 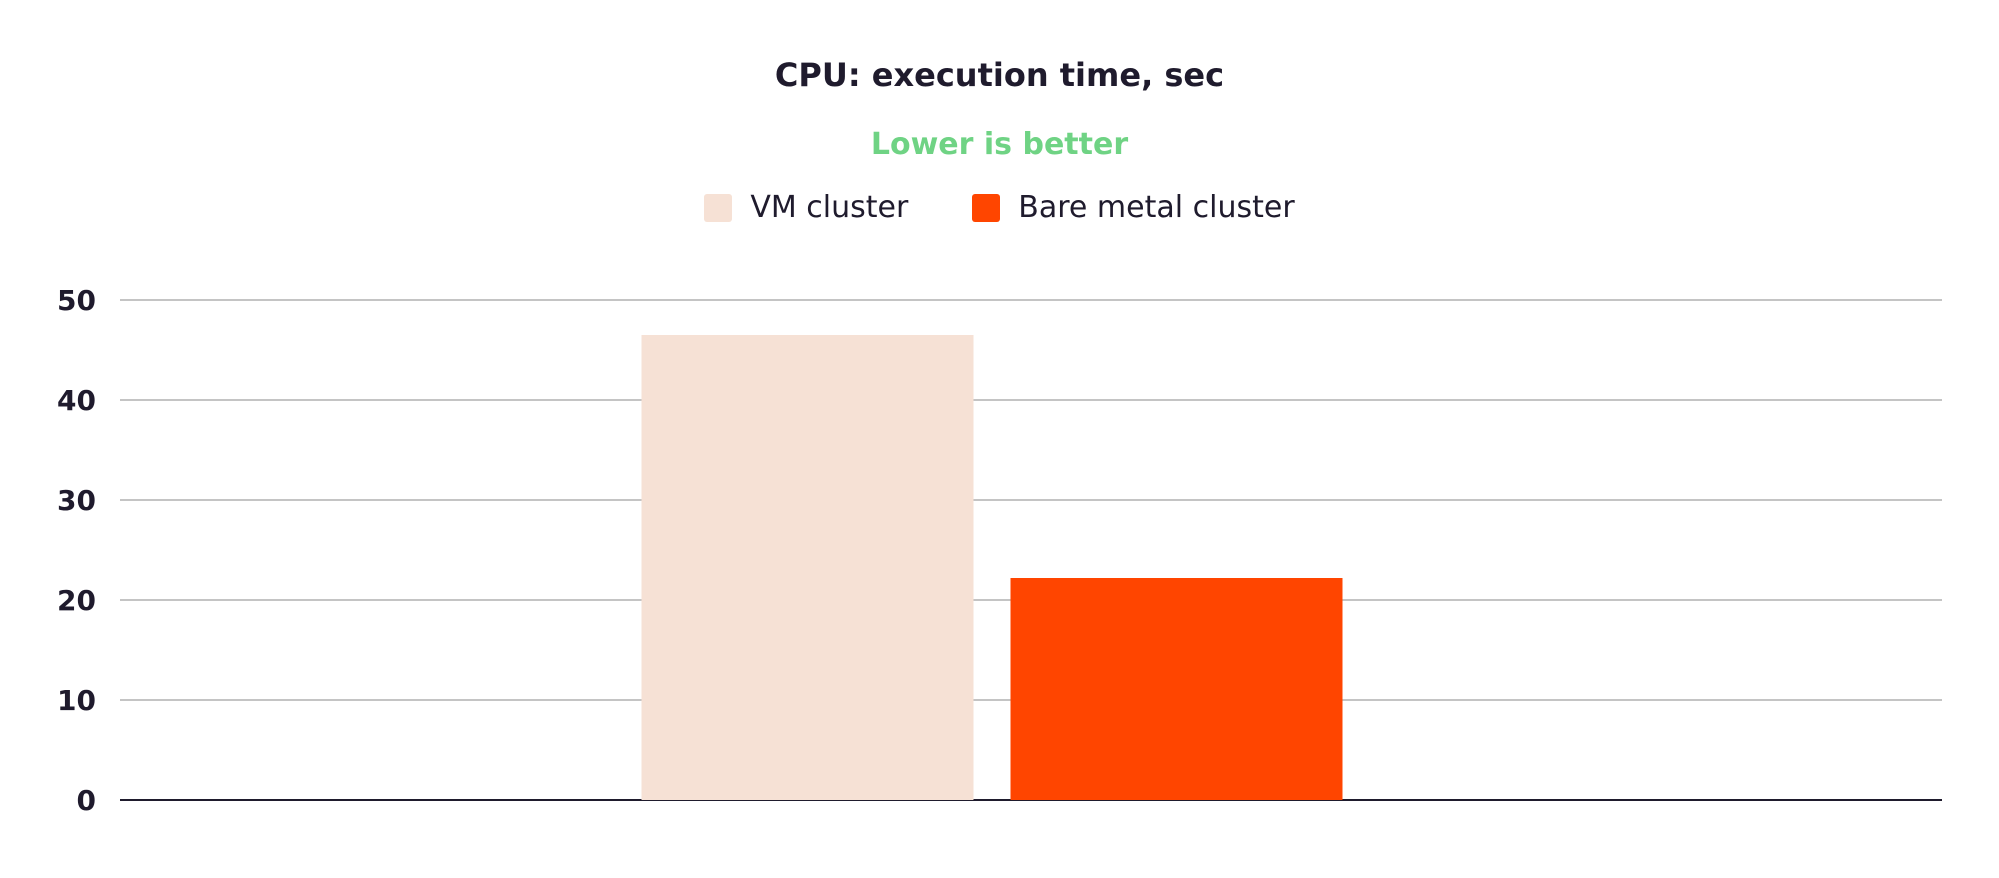 What do you see at coordinates (807, 567) in the screenshot?
I see `bar-vm-cluster` at bounding box center [807, 567].